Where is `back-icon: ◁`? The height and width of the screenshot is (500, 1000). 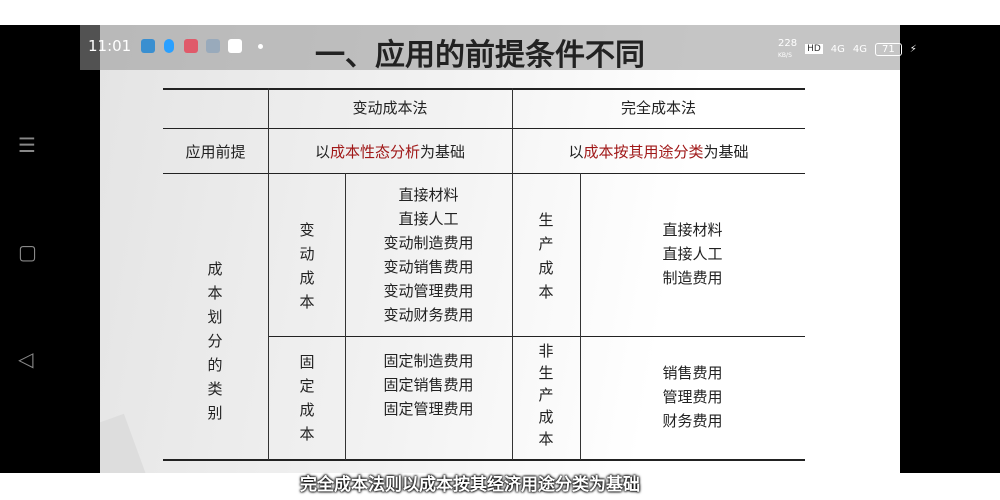
back-icon: ◁ is located at coordinates (26, 359).